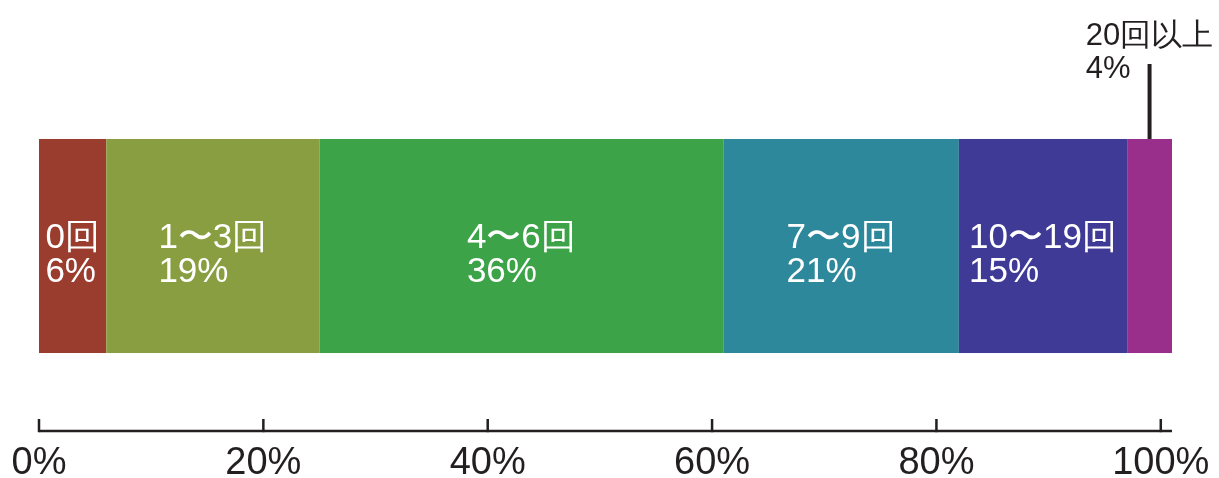  I want to click on x-tick-label: 80%, so click(936, 459).